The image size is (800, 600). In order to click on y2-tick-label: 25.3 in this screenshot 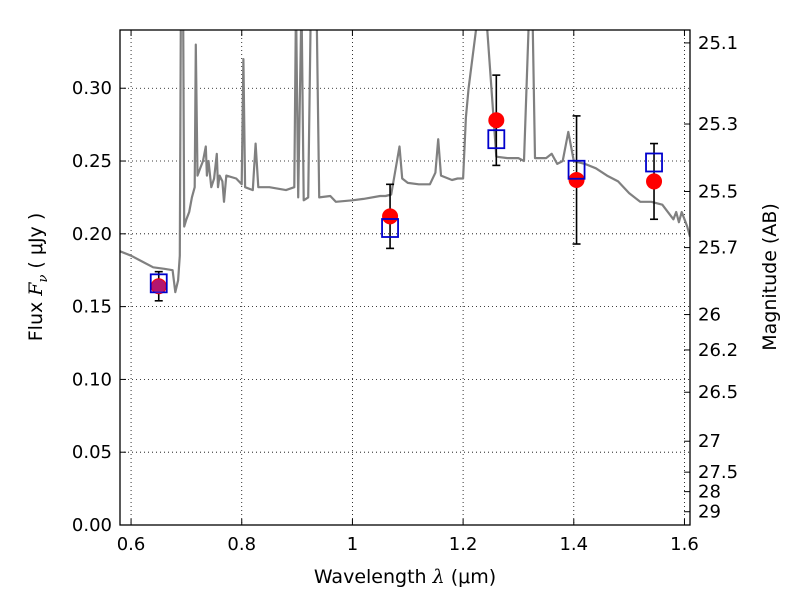, I will do `click(718, 124)`.